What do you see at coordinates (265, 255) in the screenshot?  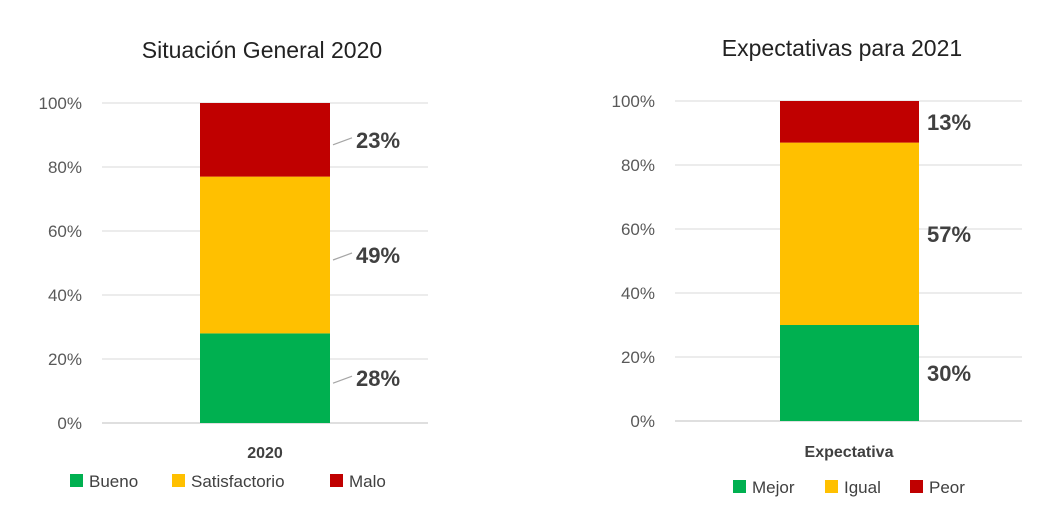 I see `bar-segment-satisfactorio` at bounding box center [265, 255].